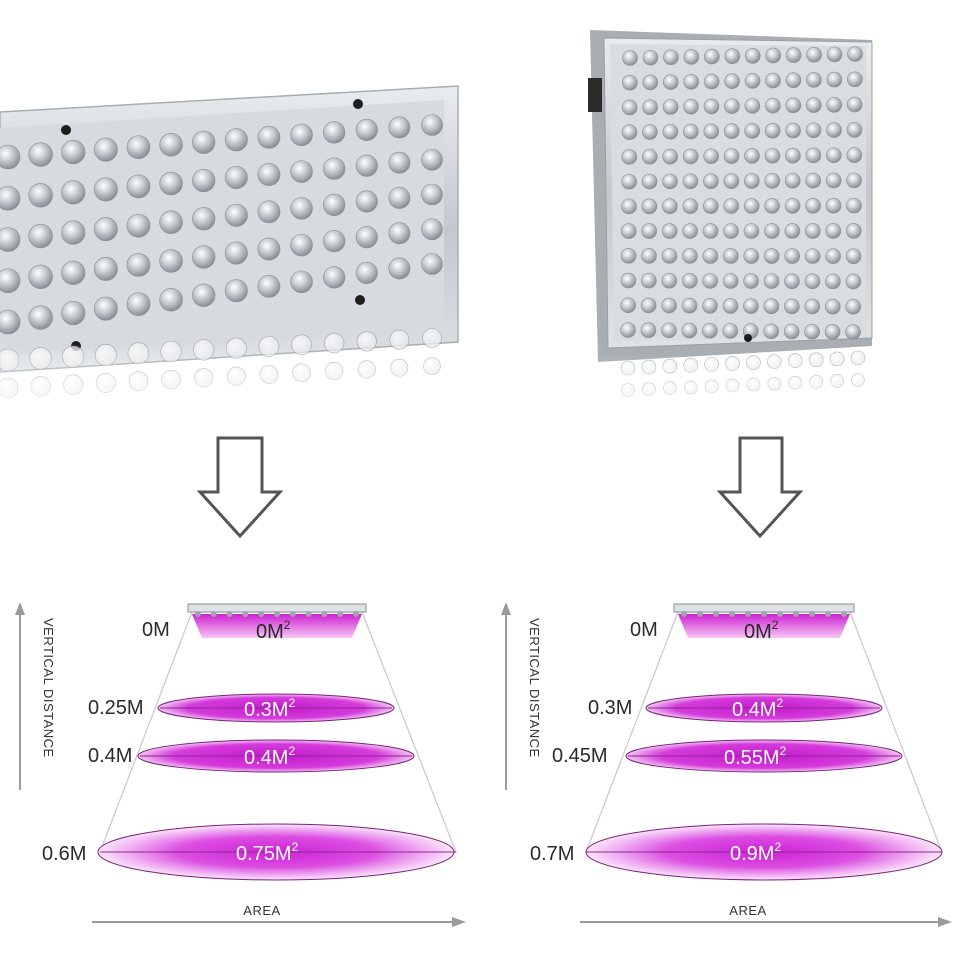  Describe the element at coordinates (755, 852) in the screenshot. I see `area-label: 0.9M2` at that location.